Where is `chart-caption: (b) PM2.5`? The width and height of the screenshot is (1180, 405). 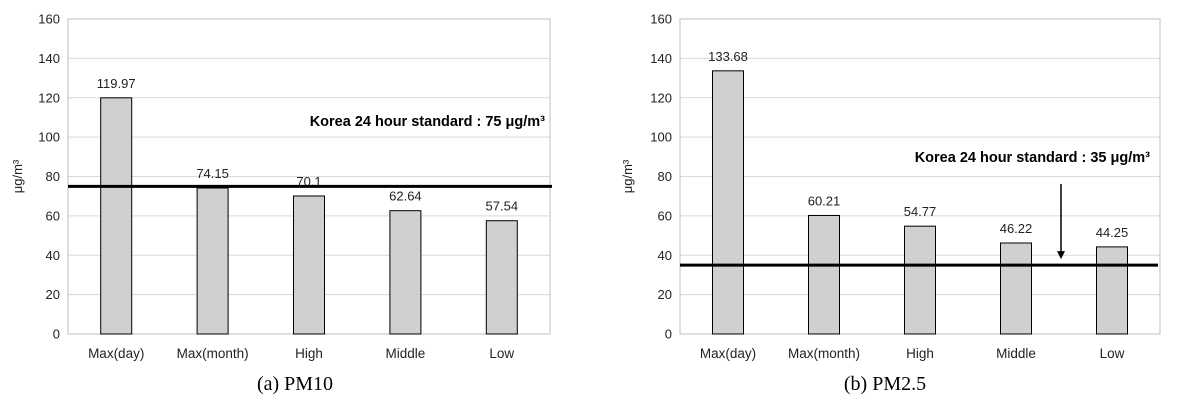
chart-caption: (b) PM2.5 is located at coordinates (885, 384).